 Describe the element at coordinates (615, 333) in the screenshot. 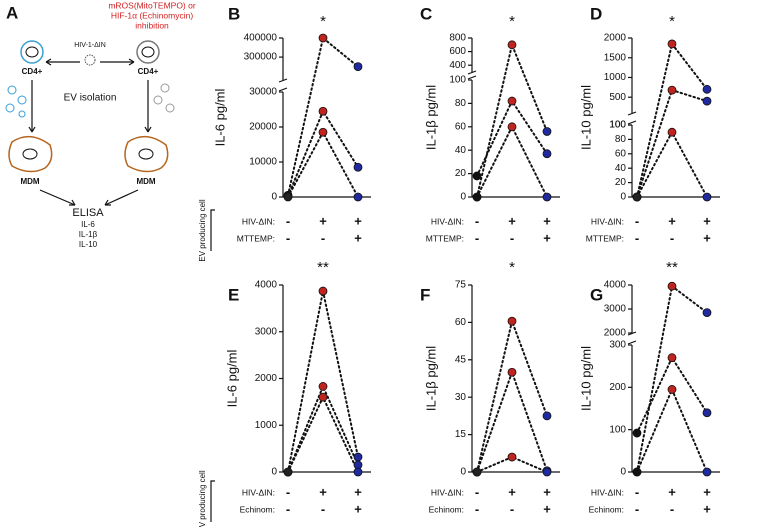

I see `y-tick-label: 2000` at that location.